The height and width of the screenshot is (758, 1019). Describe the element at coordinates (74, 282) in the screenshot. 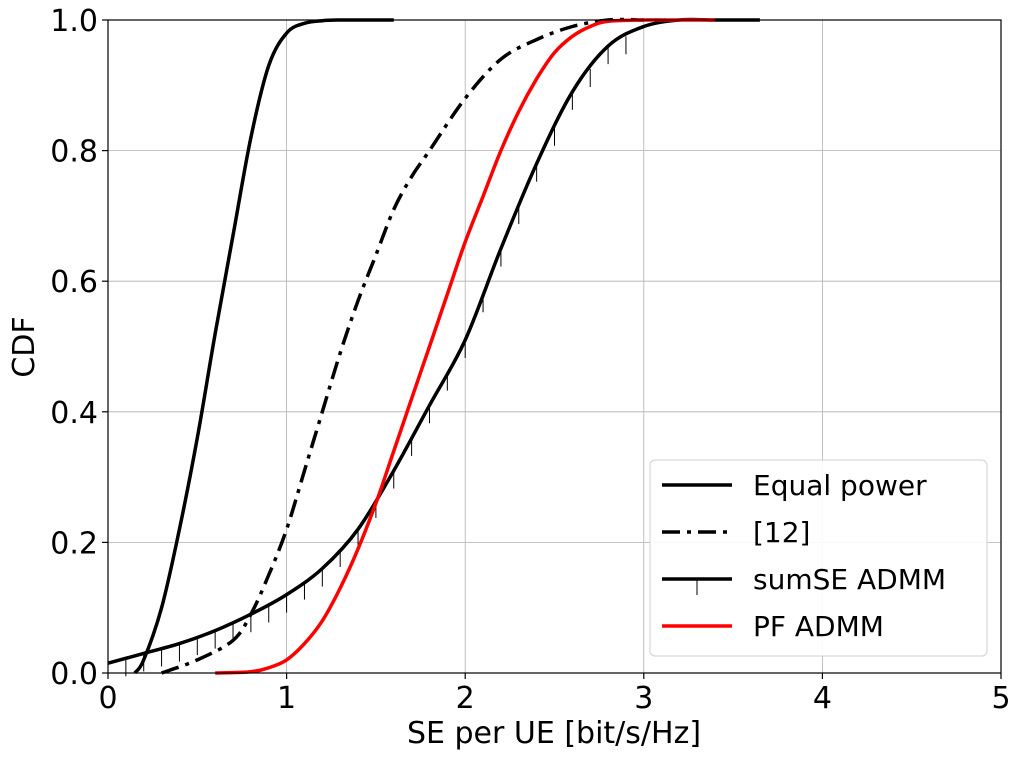

I see `y-tick-label: 0.6` at that location.